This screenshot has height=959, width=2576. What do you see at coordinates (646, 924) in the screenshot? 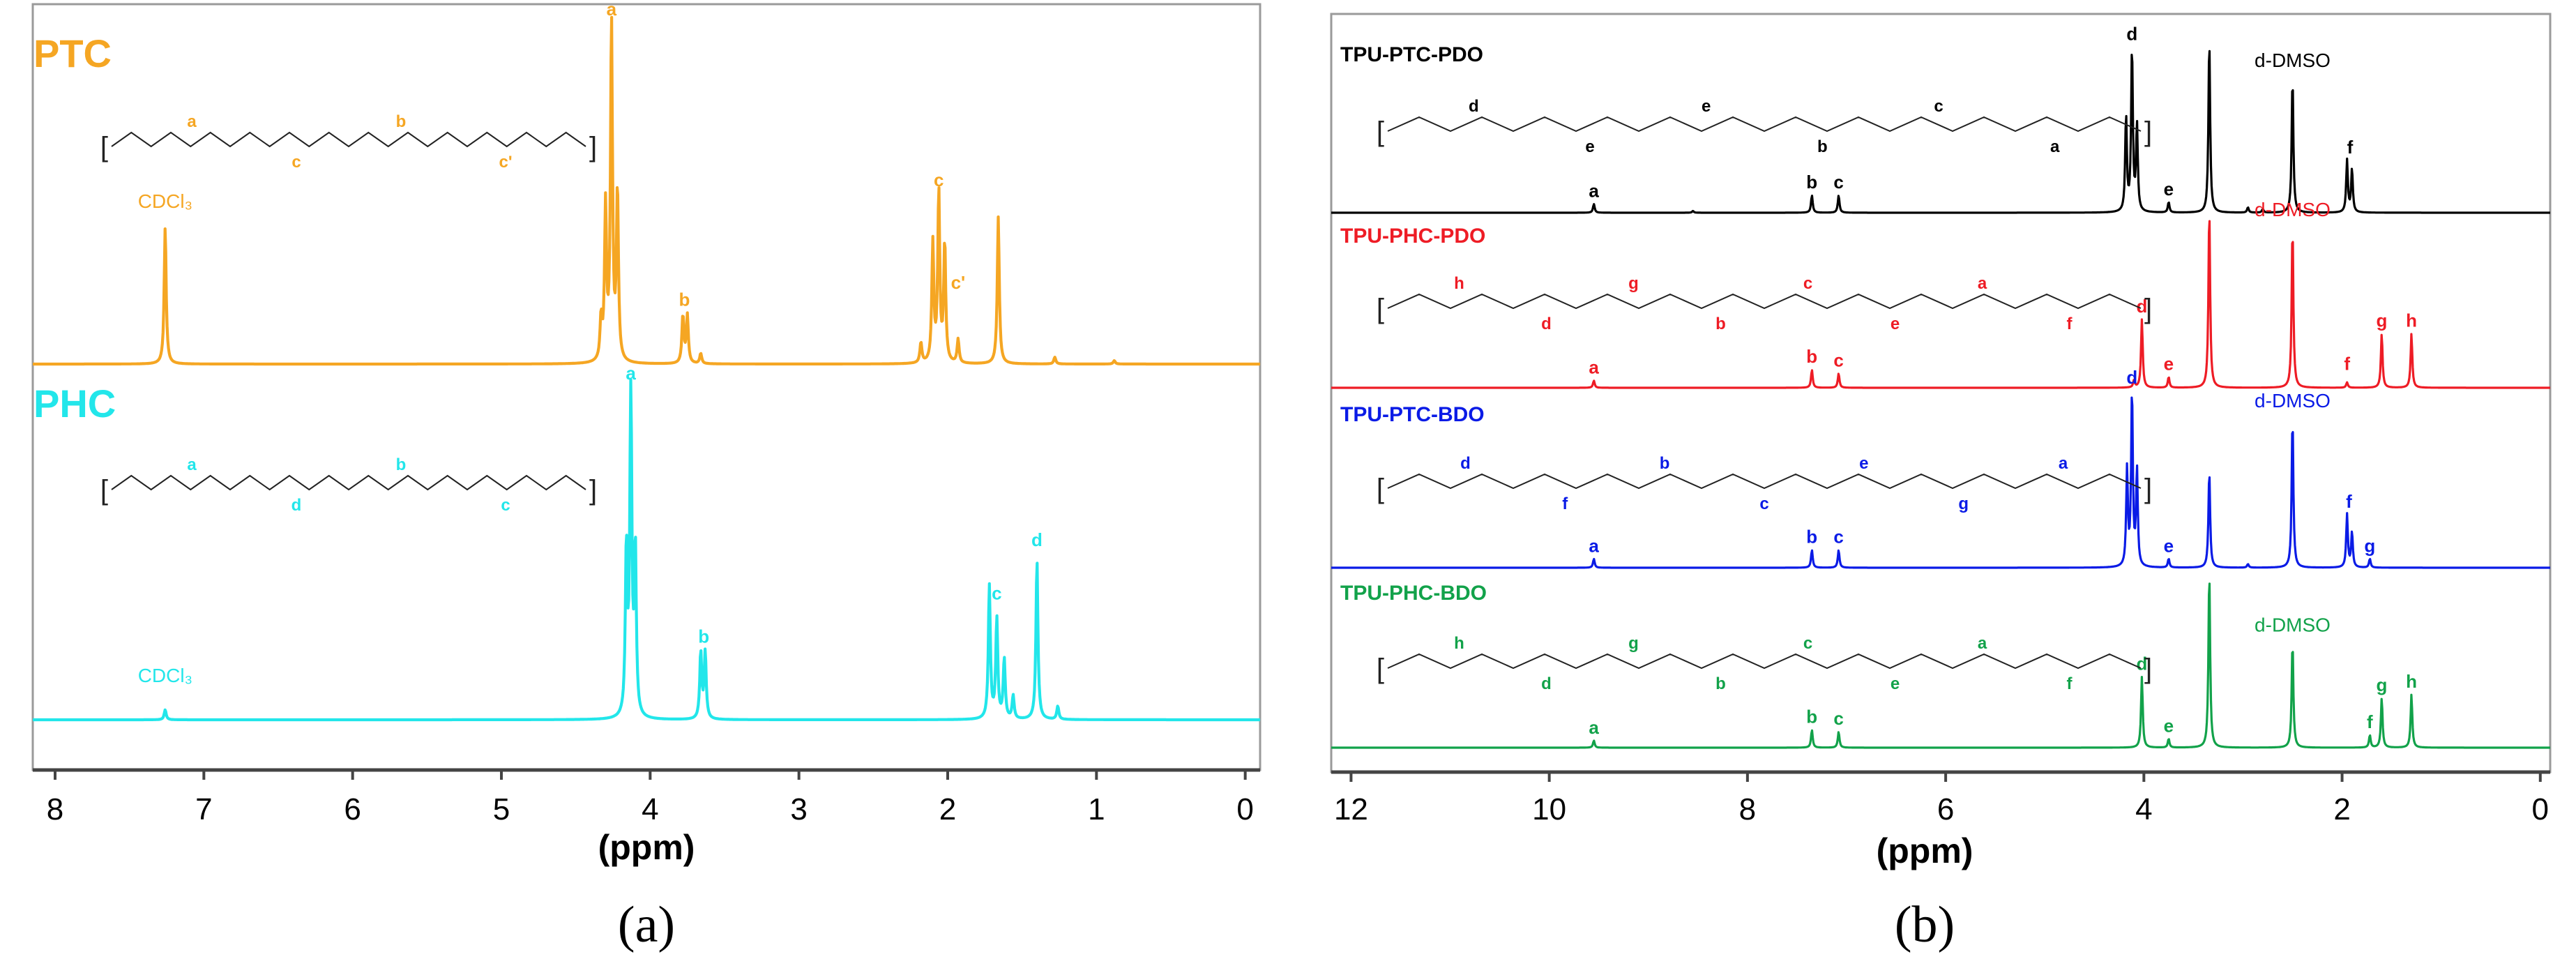
I see `panel-a-label: (a)` at bounding box center [646, 924].